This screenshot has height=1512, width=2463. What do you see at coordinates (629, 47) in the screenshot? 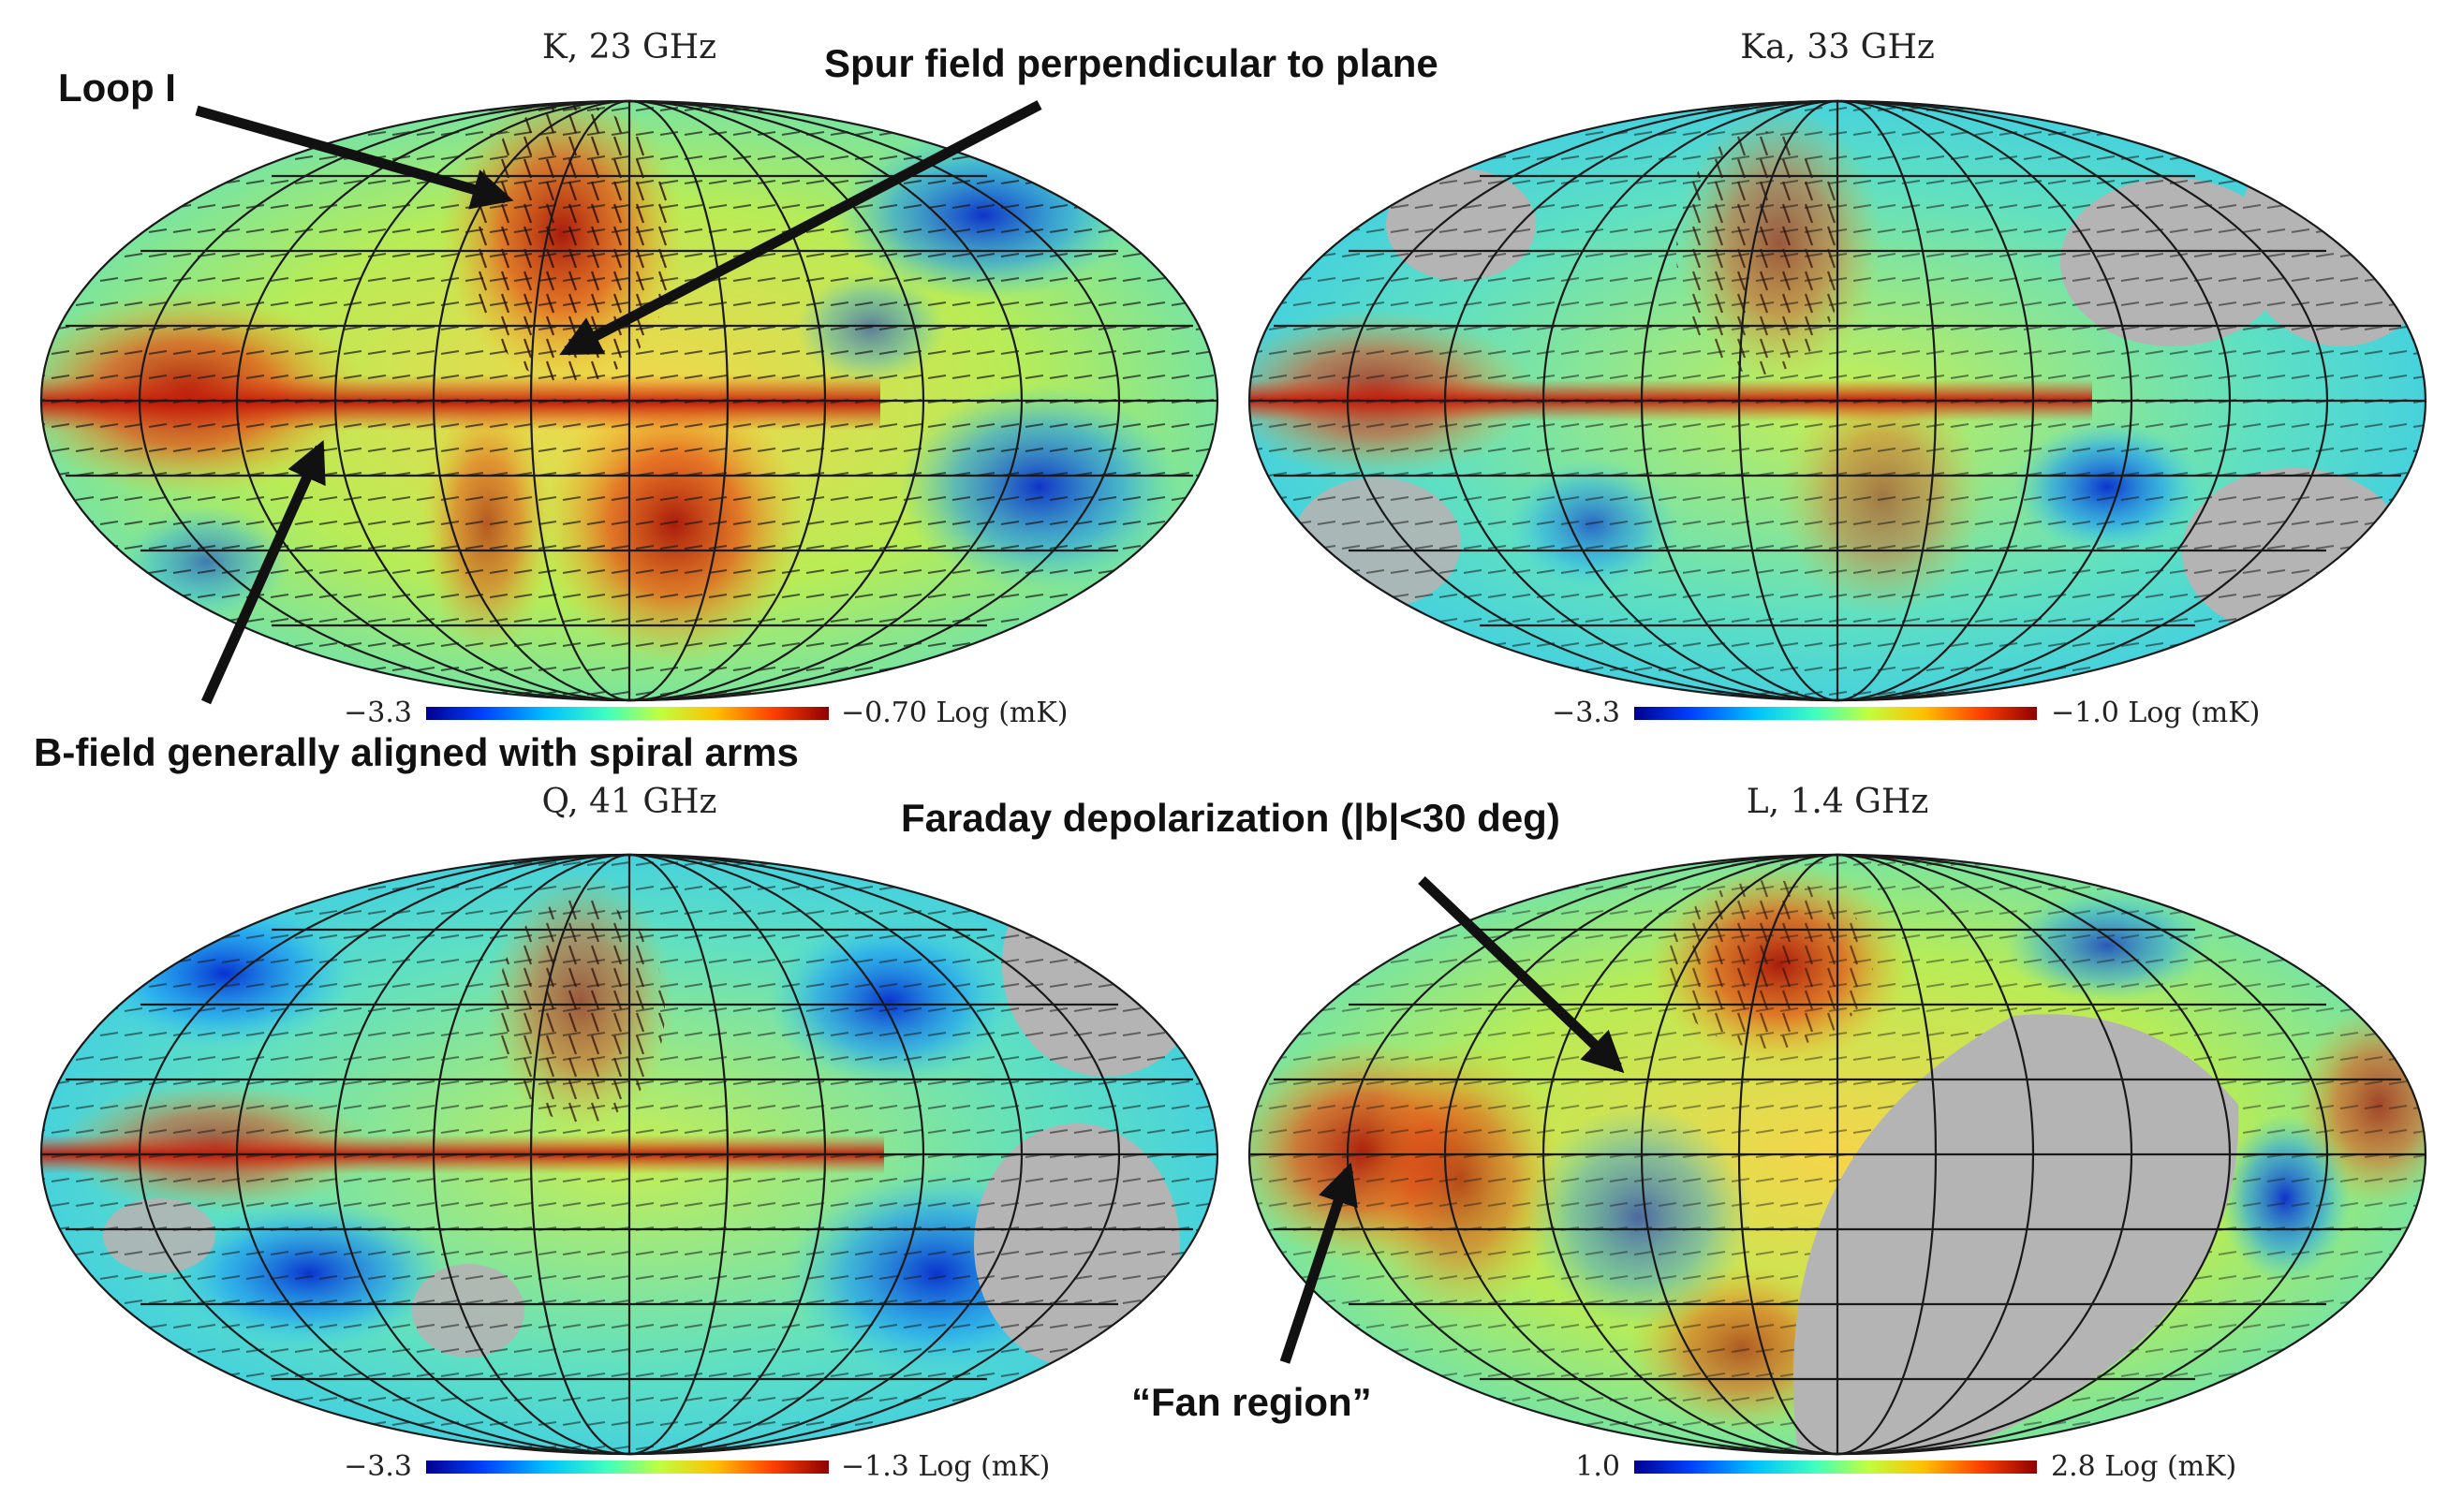
I see `panel-title: K, 23 GHz` at bounding box center [629, 47].